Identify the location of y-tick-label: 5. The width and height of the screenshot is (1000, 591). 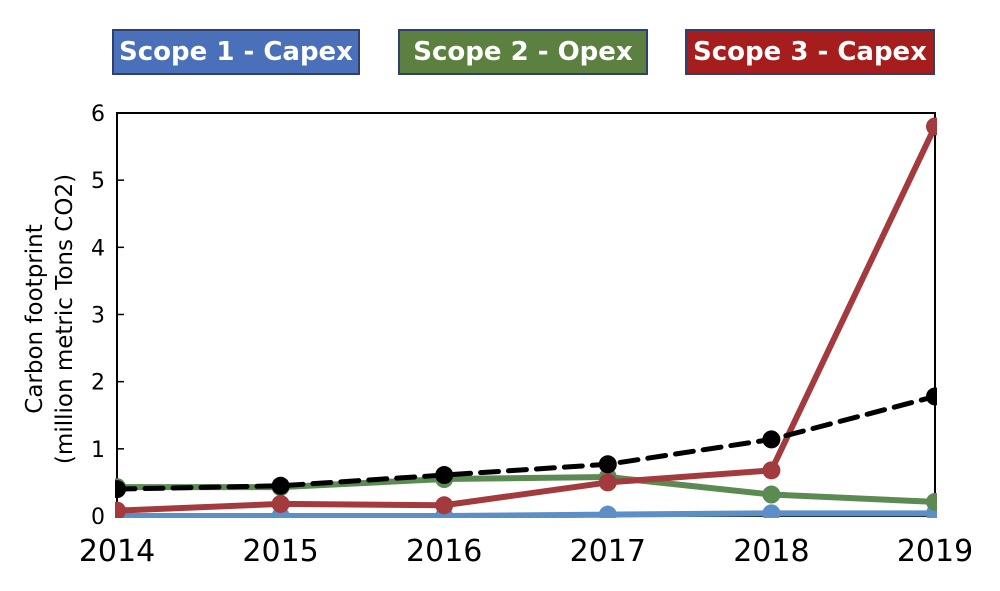
(98, 181).